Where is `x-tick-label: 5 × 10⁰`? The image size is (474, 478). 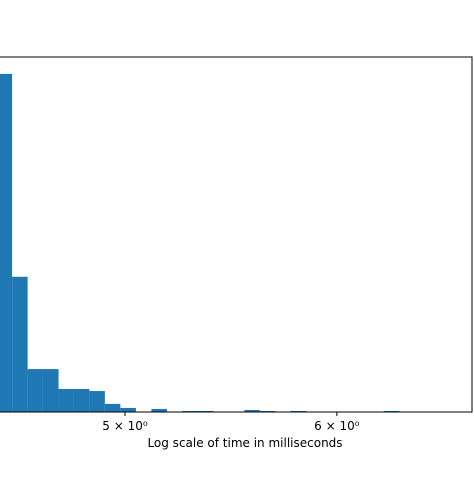 x-tick-label: 5 × 10⁰ is located at coordinates (125, 426).